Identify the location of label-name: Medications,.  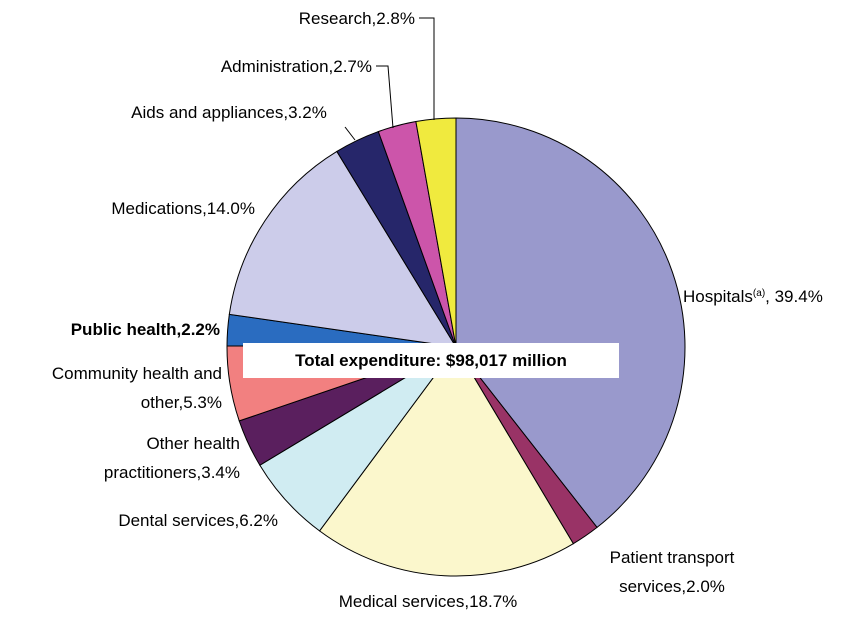
(159, 208).